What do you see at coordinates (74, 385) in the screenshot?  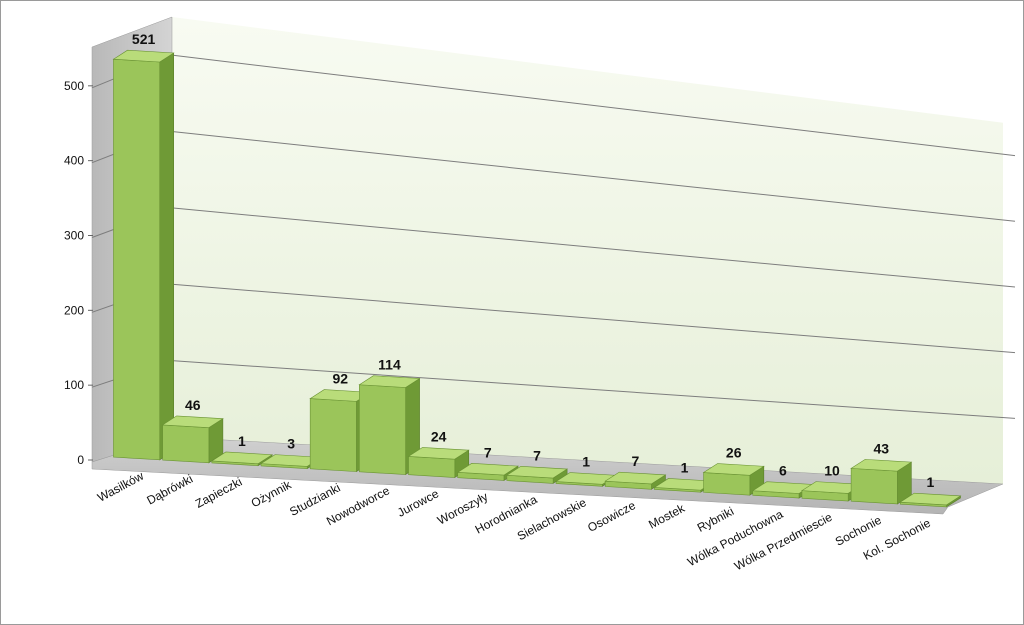 I see `y-tick-label: 100` at bounding box center [74, 385].